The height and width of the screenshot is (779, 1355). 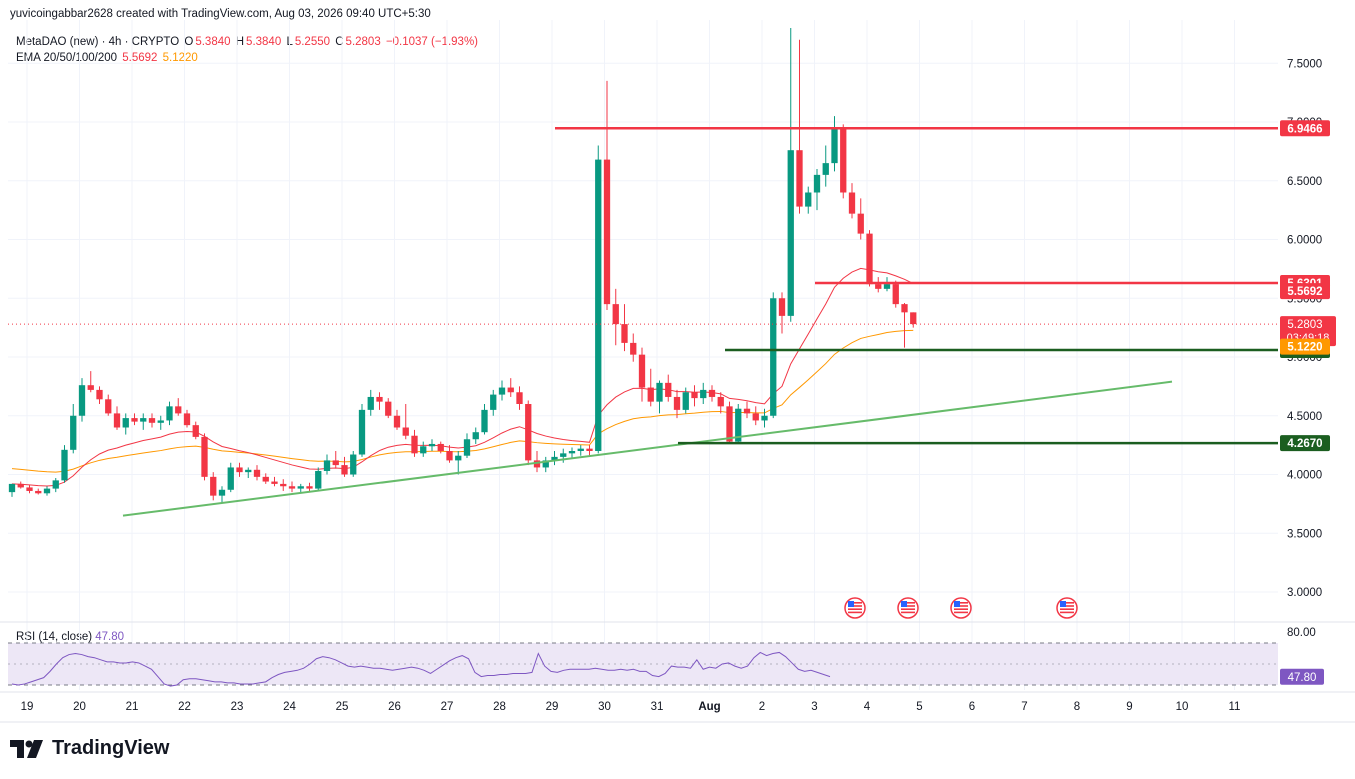 What do you see at coordinates (289, 707) in the screenshot?
I see `x-tick-label: 24` at bounding box center [289, 707].